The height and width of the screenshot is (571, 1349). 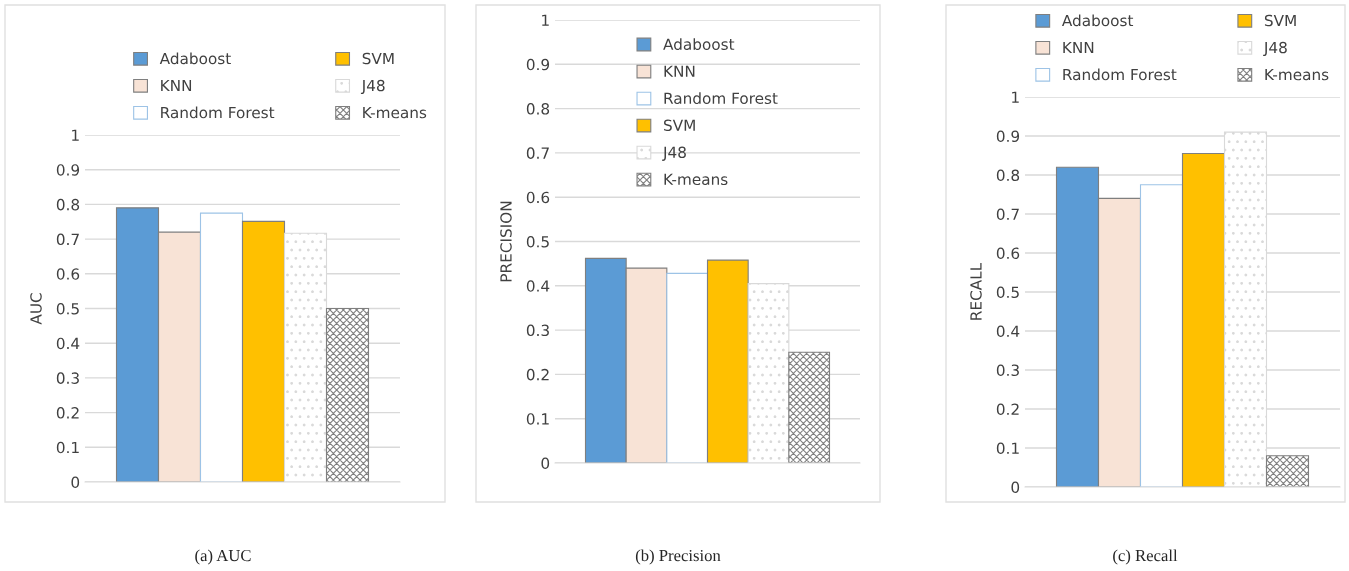 I want to click on y-axis-title: AUC, so click(x=36, y=309).